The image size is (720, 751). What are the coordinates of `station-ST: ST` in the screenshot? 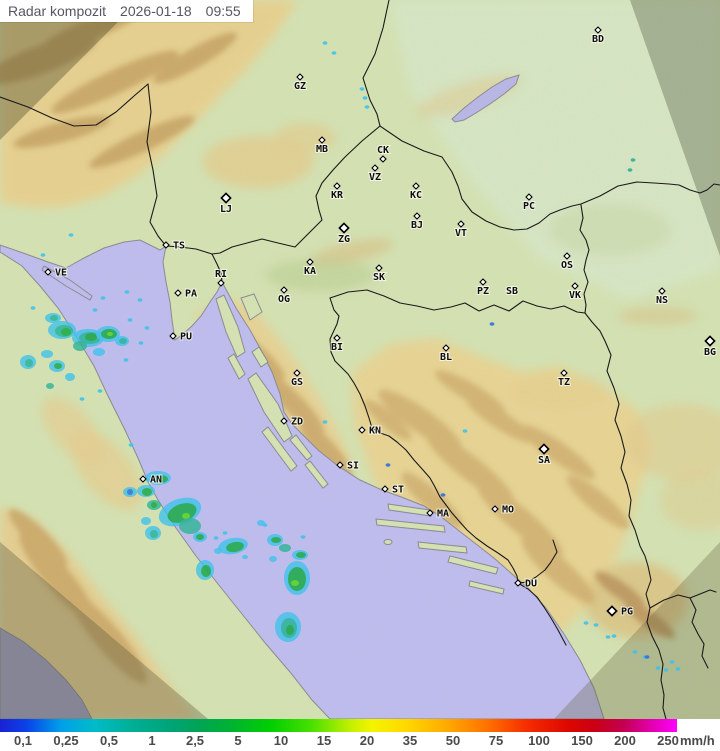 It's located at (393, 490).